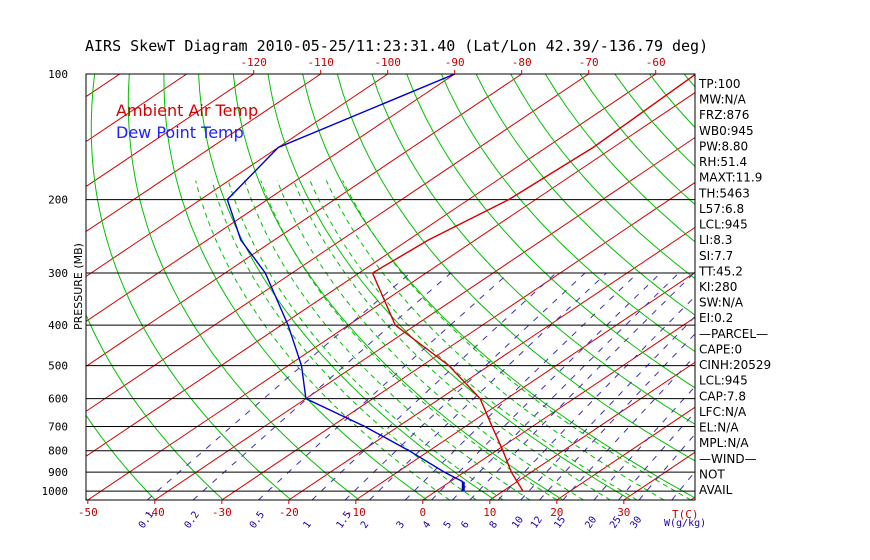 This screenshot has width=870, height=560. I want to click on pressure-tick-label: 600, so click(58, 399).